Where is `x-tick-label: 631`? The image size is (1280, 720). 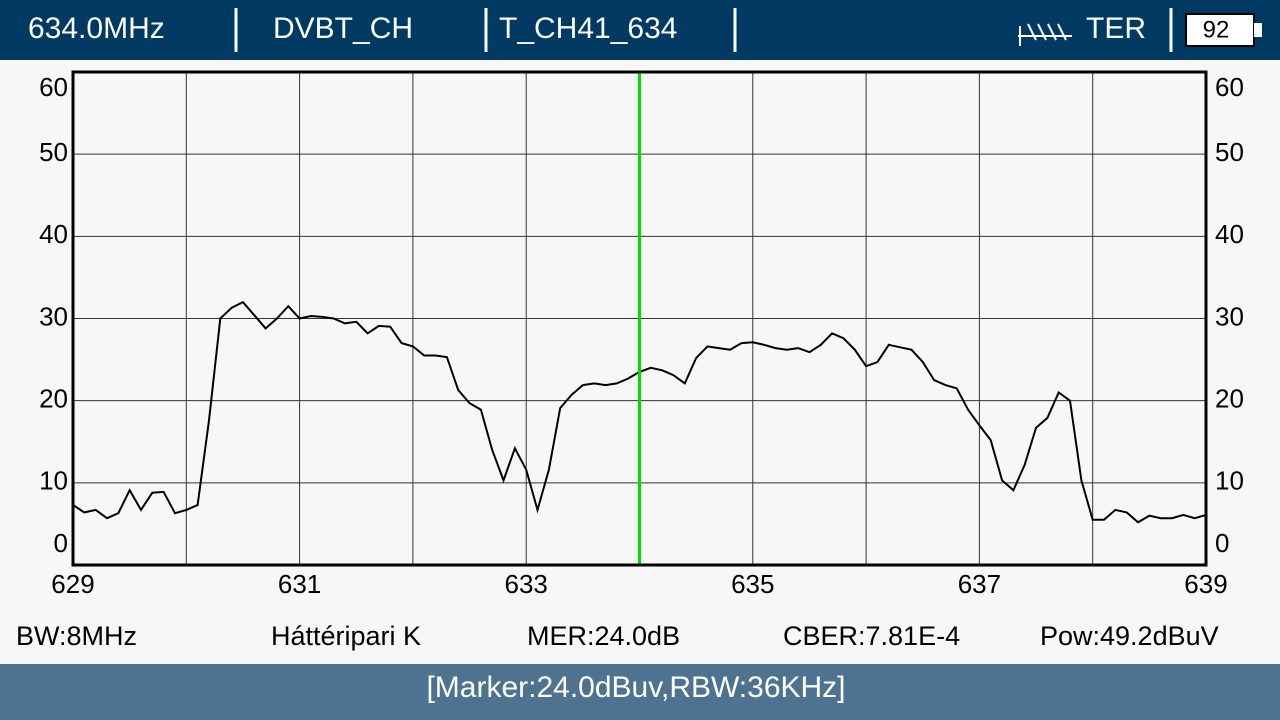
x-tick-label: 631 is located at coordinates (299, 584).